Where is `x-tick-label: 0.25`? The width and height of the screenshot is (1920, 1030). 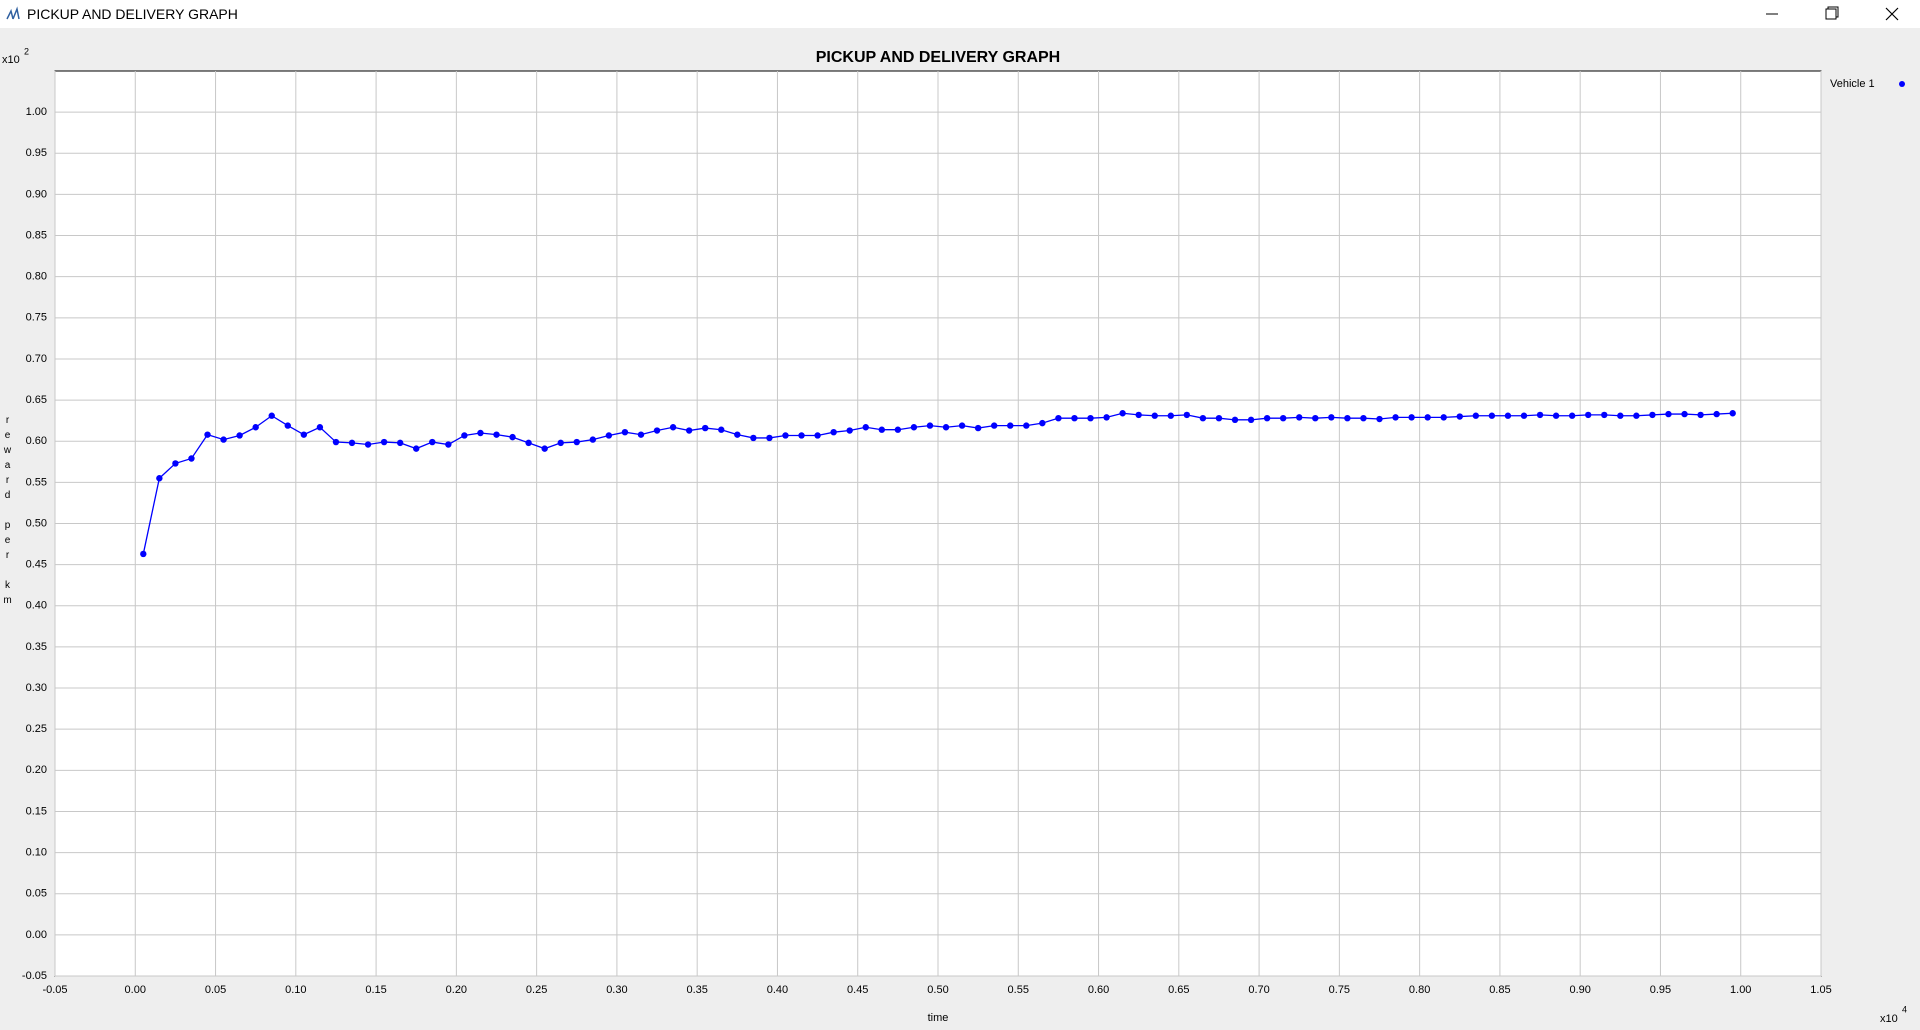 x-tick-label: 0.25 is located at coordinates (536, 990).